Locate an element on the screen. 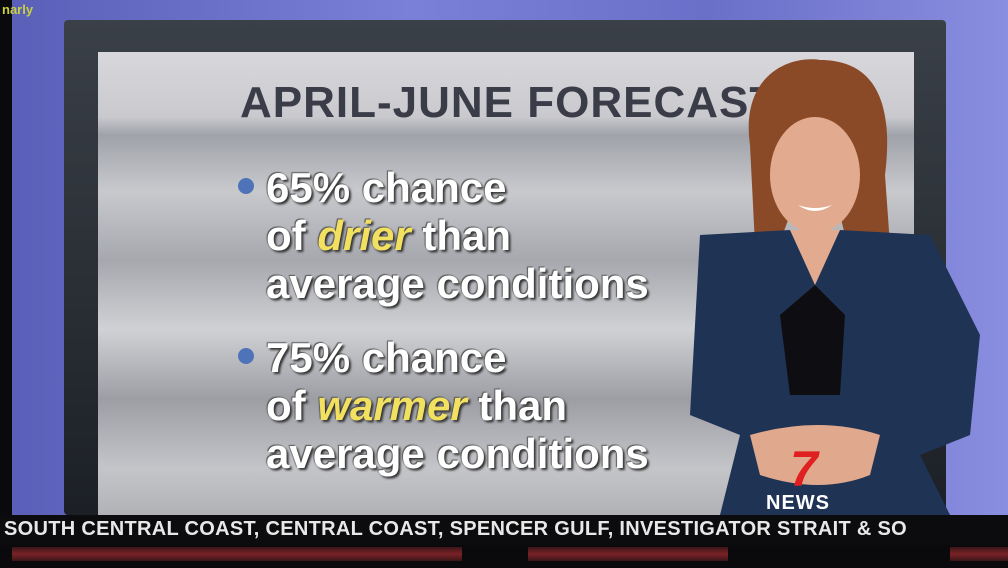 The width and height of the screenshot is (1008, 568). bullet-line: 65% chance is located at coordinates (386, 187).